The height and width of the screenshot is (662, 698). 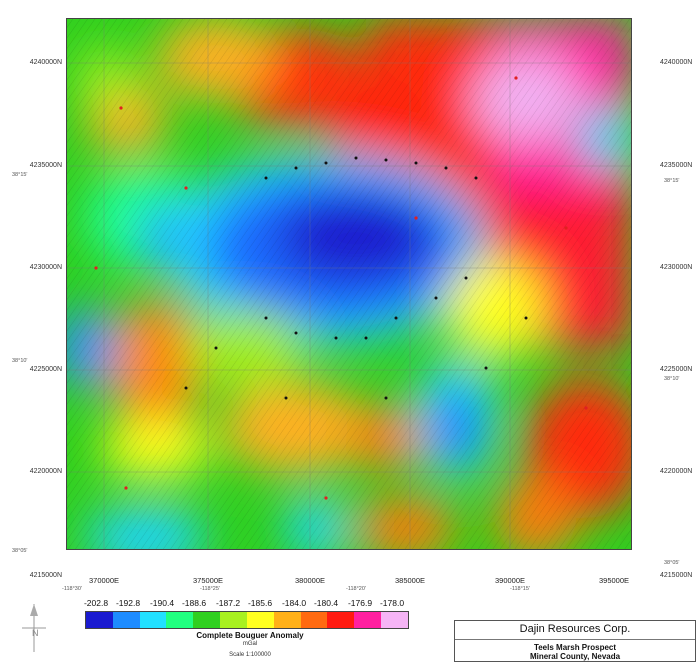 What do you see at coordinates (410, 580) in the screenshot?
I see `easting-label: 385000E` at bounding box center [410, 580].